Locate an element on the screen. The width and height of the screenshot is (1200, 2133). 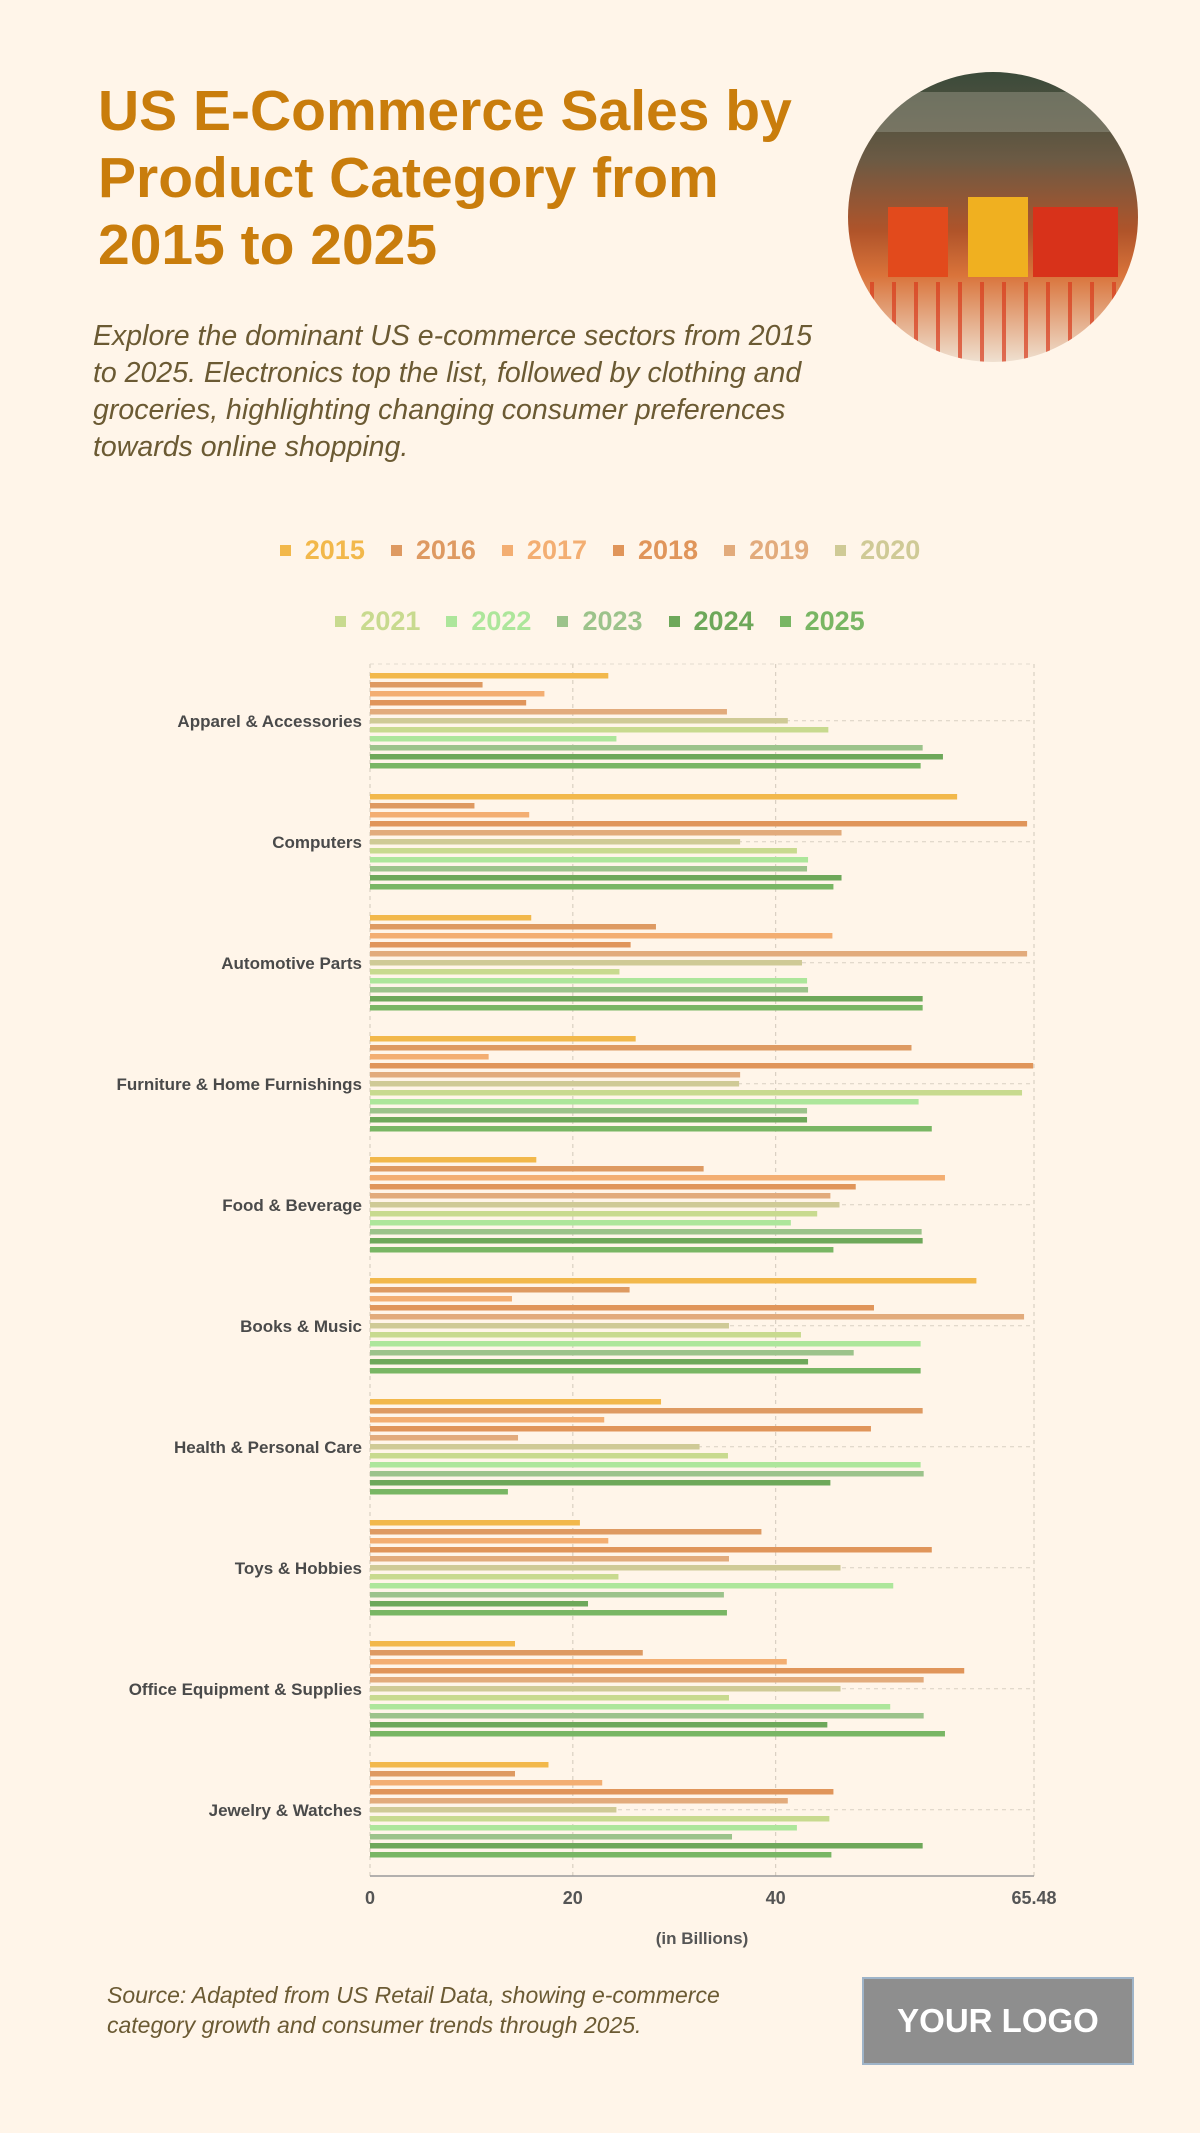
category-label: Food & Beverage is located at coordinates (292, 1205).